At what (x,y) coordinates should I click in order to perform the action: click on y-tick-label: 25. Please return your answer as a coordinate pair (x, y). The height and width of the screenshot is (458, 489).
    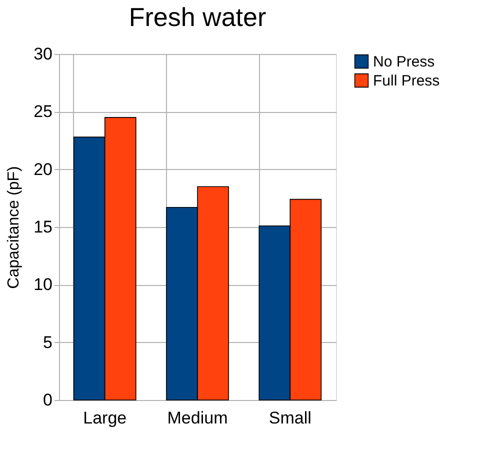
    Looking at the image, I should click on (43, 112).